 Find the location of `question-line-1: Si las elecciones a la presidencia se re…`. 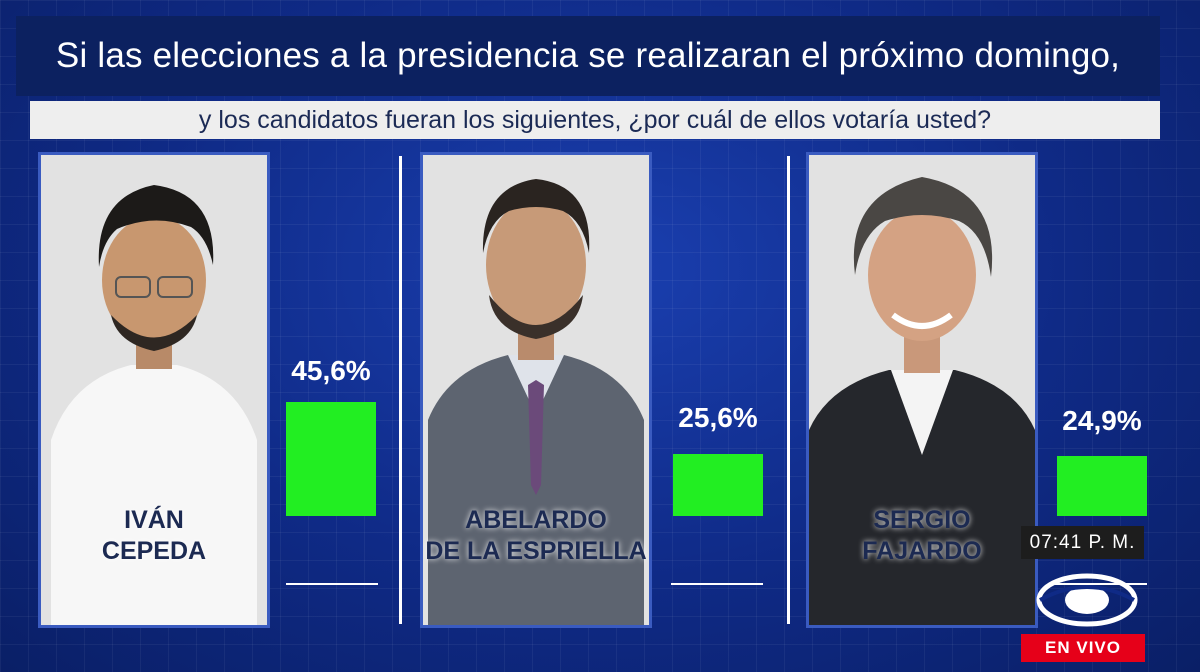

question-line-1: Si las elecciones a la presidencia se re… is located at coordinates (588, 56).